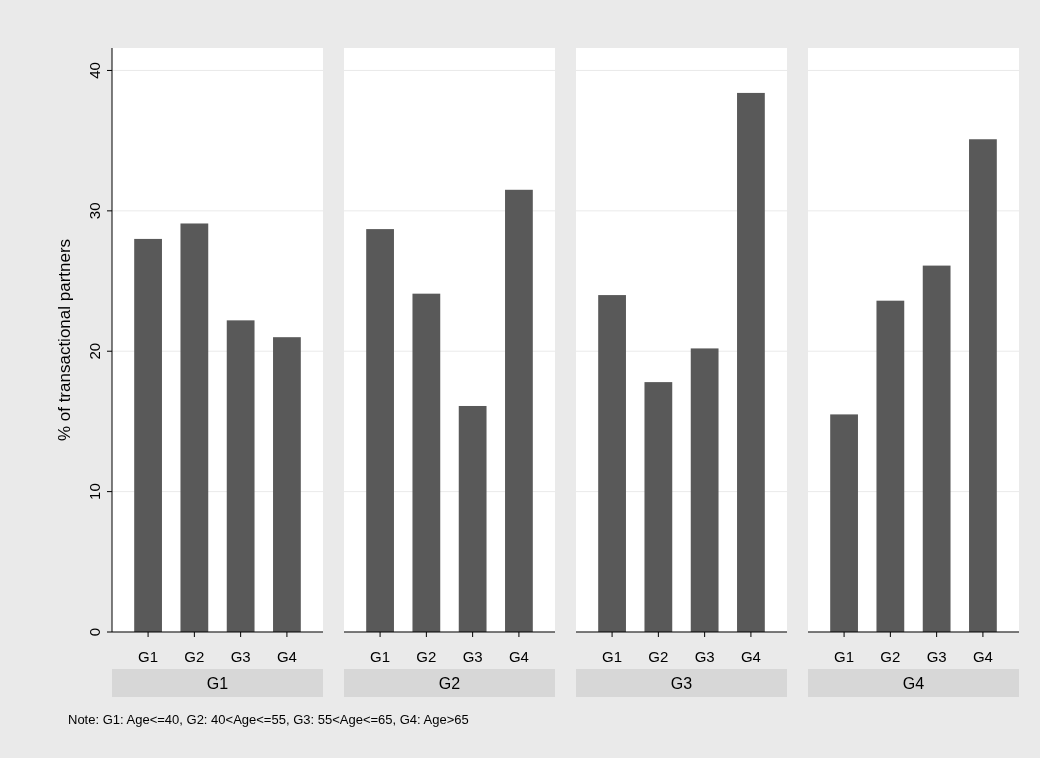  Describe the element at coordinates (217, 683) in the screenshot. I see `text: G1` at that location.